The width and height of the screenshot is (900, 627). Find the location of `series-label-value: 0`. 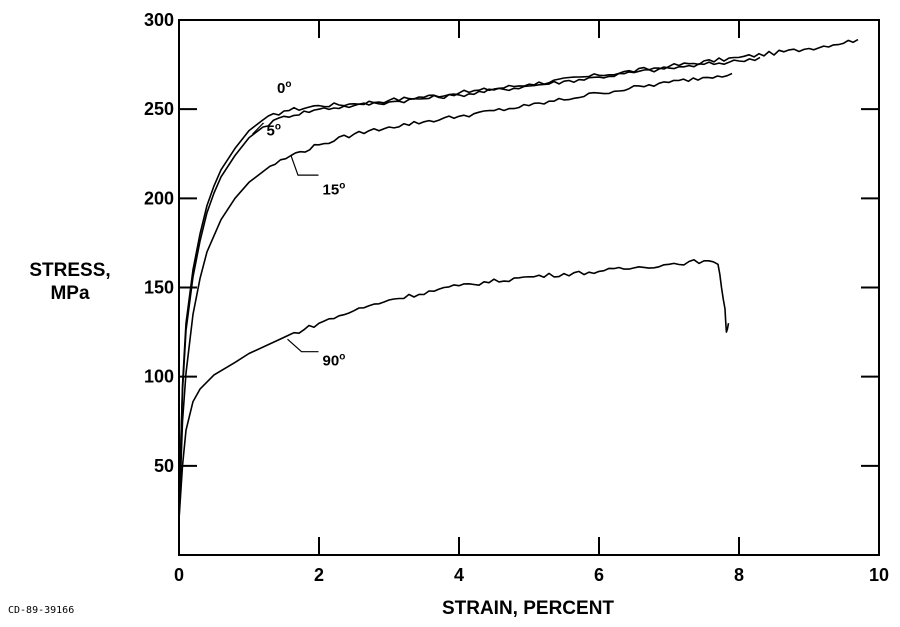

series-label-value: 0 is located at coordinates (281, 88).